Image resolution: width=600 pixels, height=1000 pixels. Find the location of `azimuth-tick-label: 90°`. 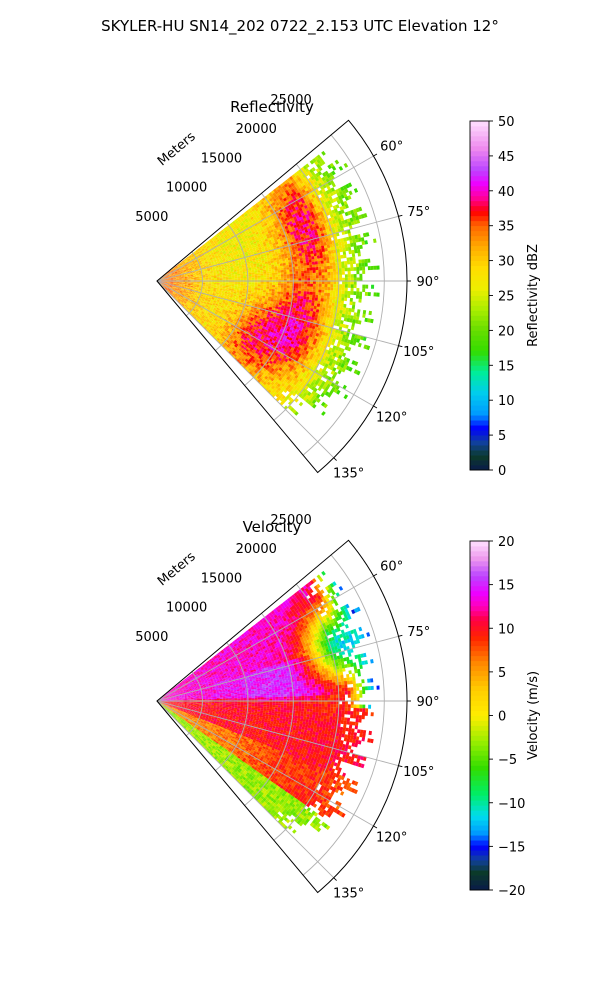

azimuth-tick-label: 90° is located at coordinates (427, 282).